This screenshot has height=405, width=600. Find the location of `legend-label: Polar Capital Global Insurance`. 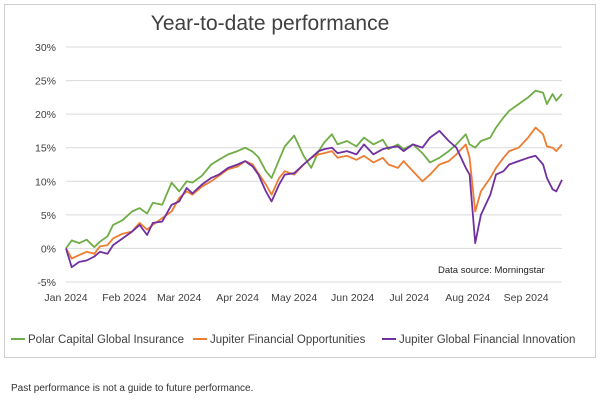

legend-label: Polar Capital Global Insurance is located at coordinates (106, 340).